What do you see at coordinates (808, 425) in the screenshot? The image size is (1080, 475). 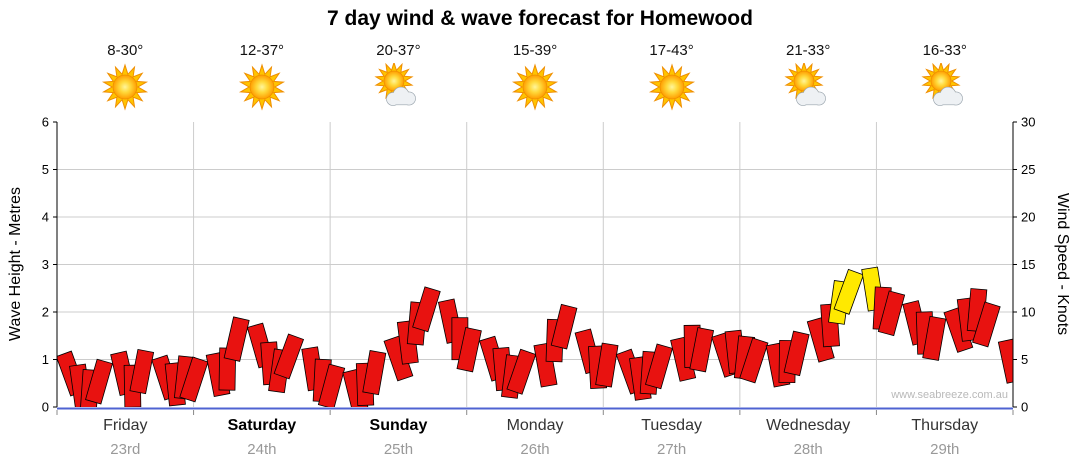 I see `day-name: Wednesday` at bounding box center [808, 425].